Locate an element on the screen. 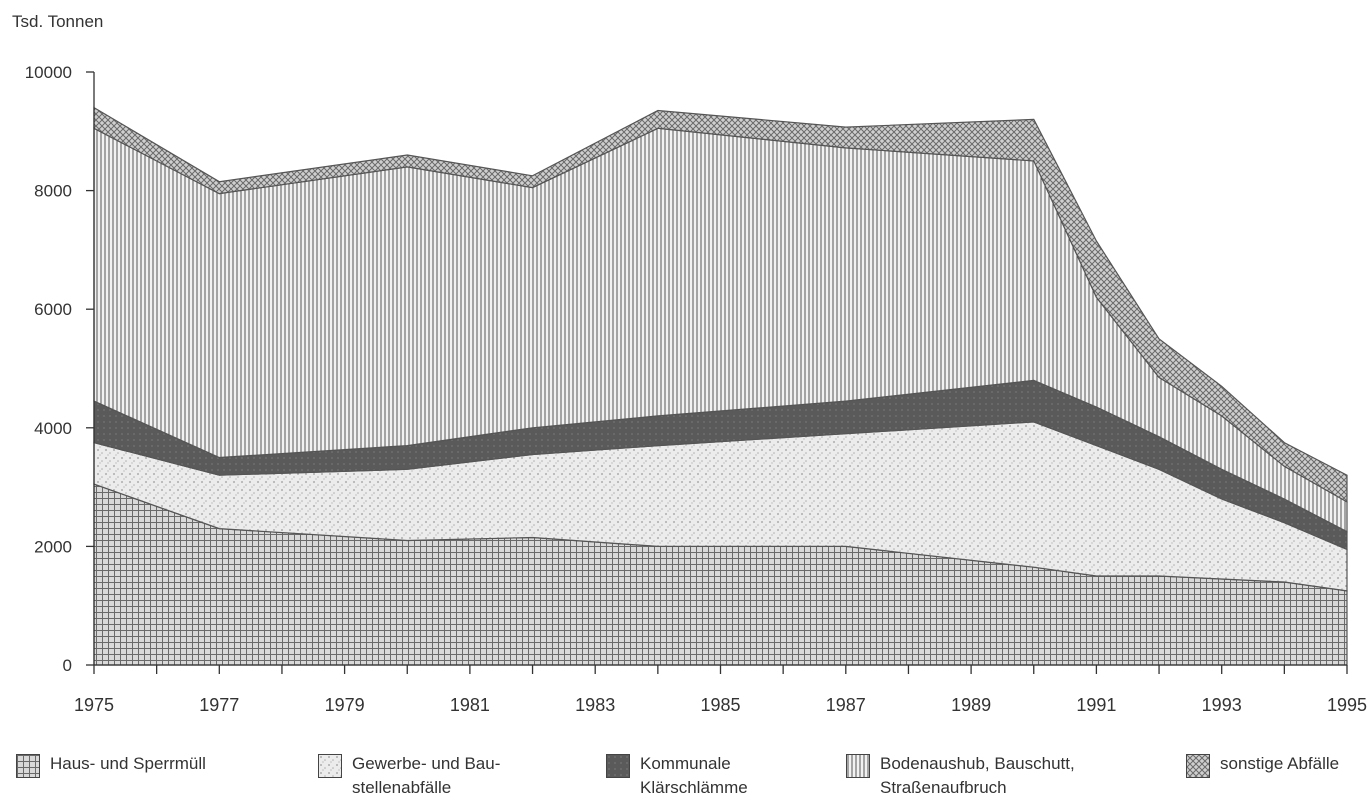 The width and height of the screenshot is (1372, 803). y-tick-label: 10000 is located at coordinates (48, 72).